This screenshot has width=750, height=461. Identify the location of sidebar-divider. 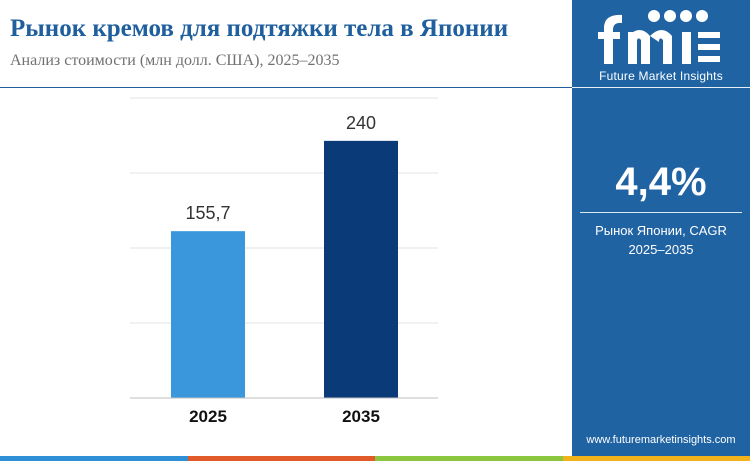
(661, 87).